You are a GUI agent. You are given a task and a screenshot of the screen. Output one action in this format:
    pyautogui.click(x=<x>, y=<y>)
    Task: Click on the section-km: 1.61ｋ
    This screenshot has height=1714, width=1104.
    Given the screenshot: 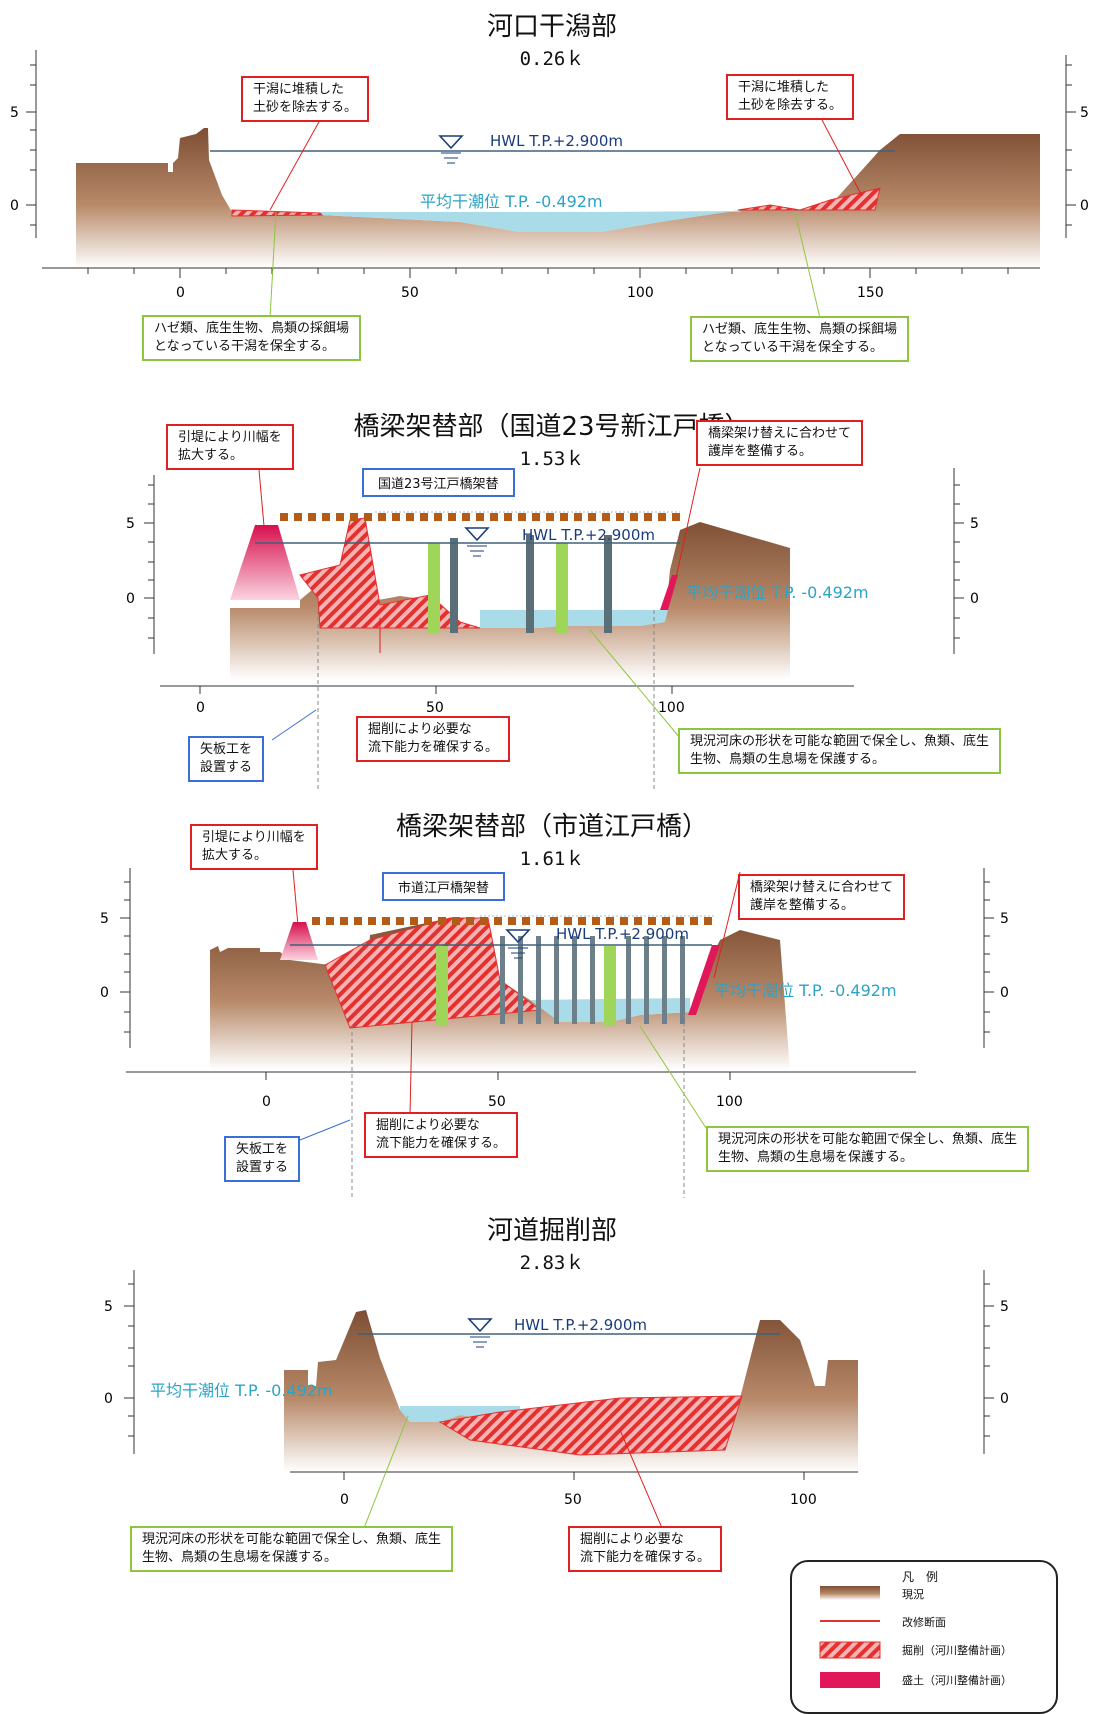 What is the action you would take?
    pyautogui.click(x=552, y=859)
    